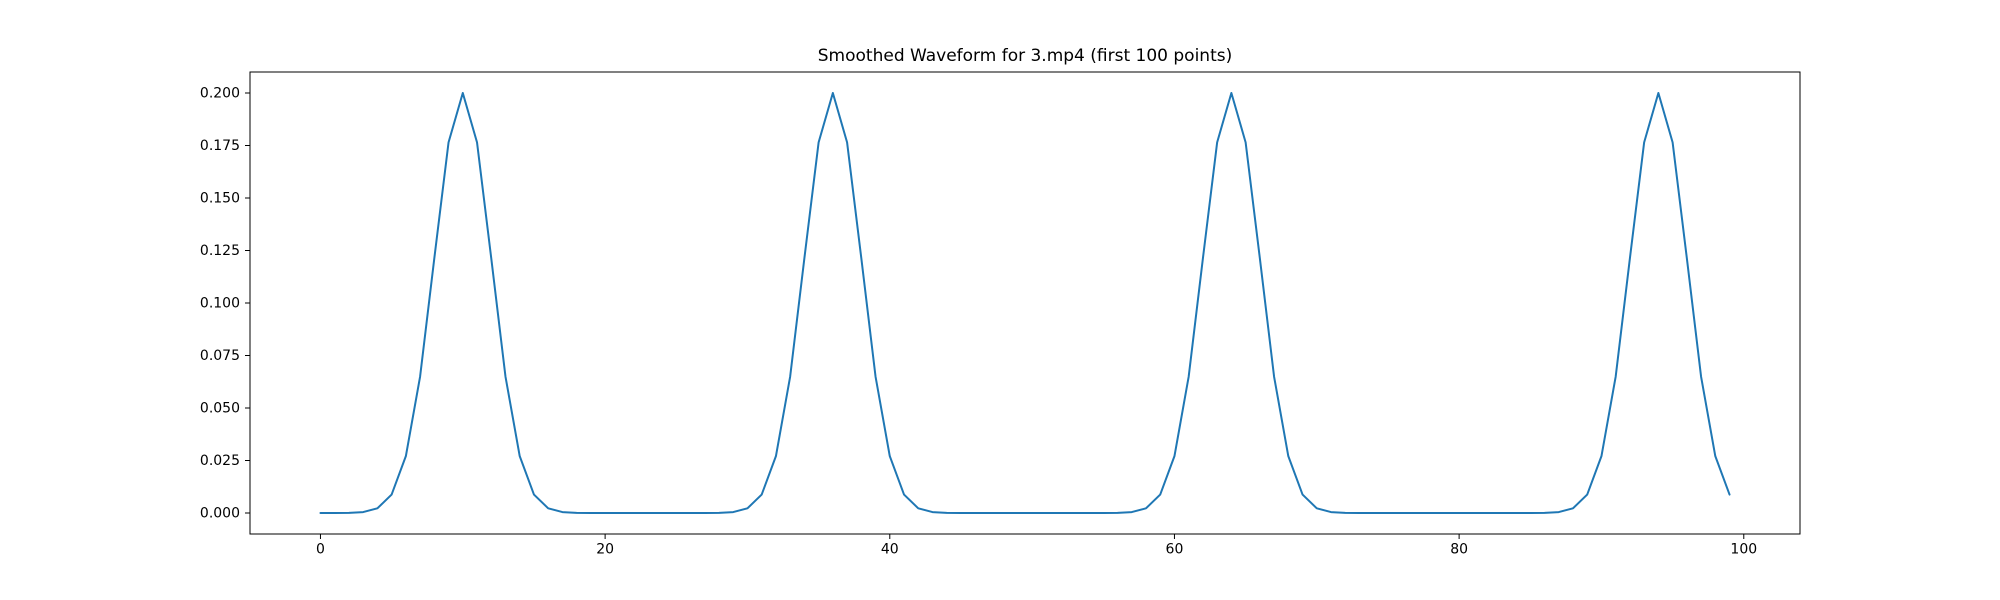 The height and width of the screenshot is (600, 2000). I want to click on y-tick-label: 0.000, so click(220, 513).